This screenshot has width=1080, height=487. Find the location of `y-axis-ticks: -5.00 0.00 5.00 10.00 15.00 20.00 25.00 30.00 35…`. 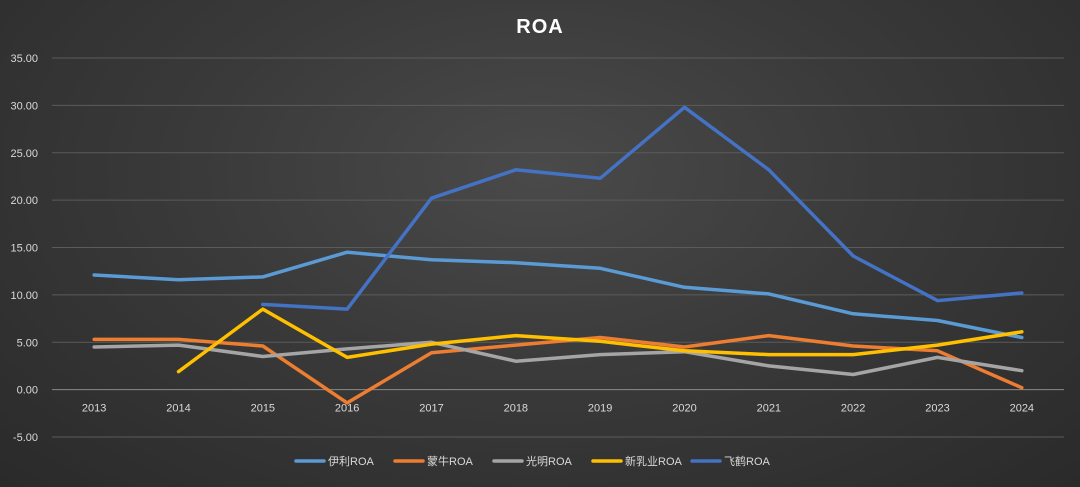

y-axis-ticks: -5.00 0.00 5.00 10.00 15.00 20.00 25.00 30.00 35… is located at coordinates (24, 248).